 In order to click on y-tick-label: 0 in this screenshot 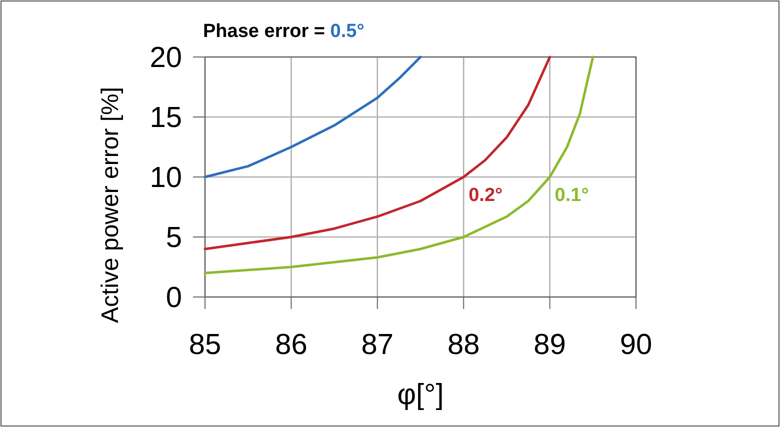, I will do `click(174, 298)`.